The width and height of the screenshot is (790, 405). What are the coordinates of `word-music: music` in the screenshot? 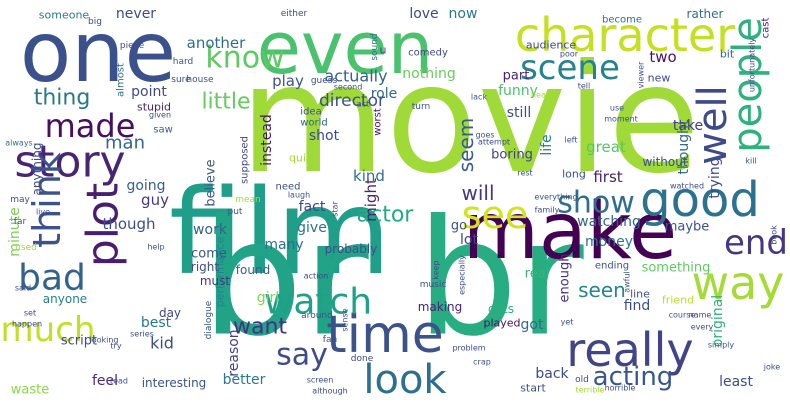 It's located at (433, 285).